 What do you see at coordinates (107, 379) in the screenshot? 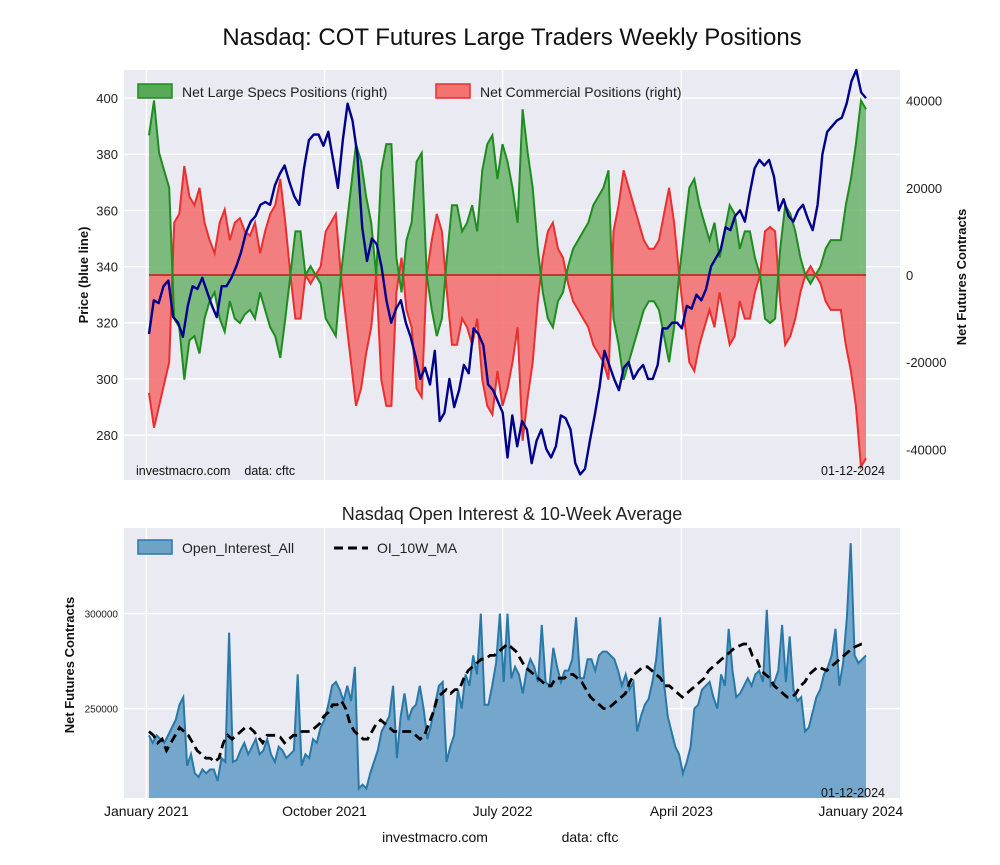
I see `top-left-tick-label: 300` at bounding box center [107, 379].